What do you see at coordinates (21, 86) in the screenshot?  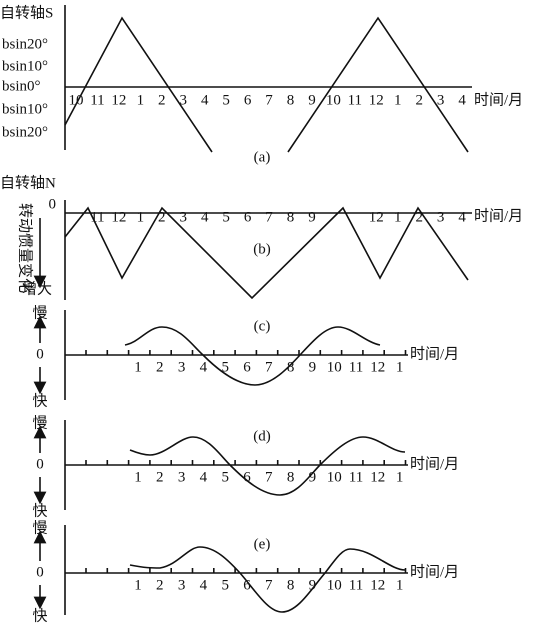 I see `y-label: bsin0°` at bounding box center [21, 86].